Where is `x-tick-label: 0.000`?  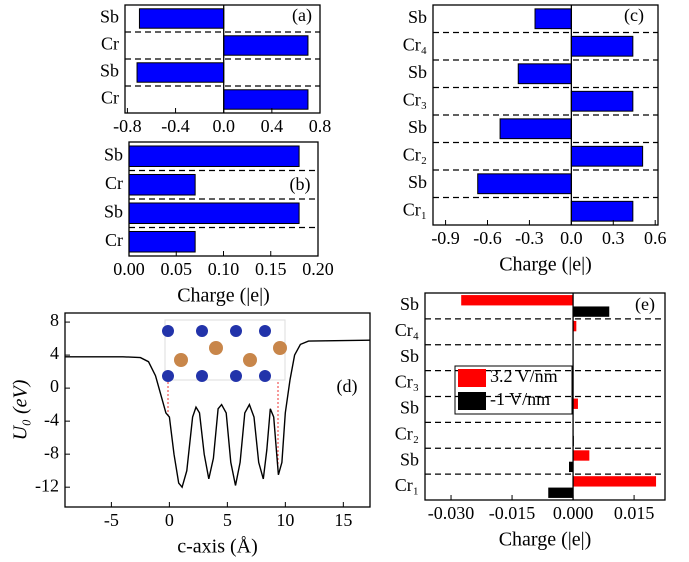
x-tick-label: 0.000 is located at coordinates (573, 513).